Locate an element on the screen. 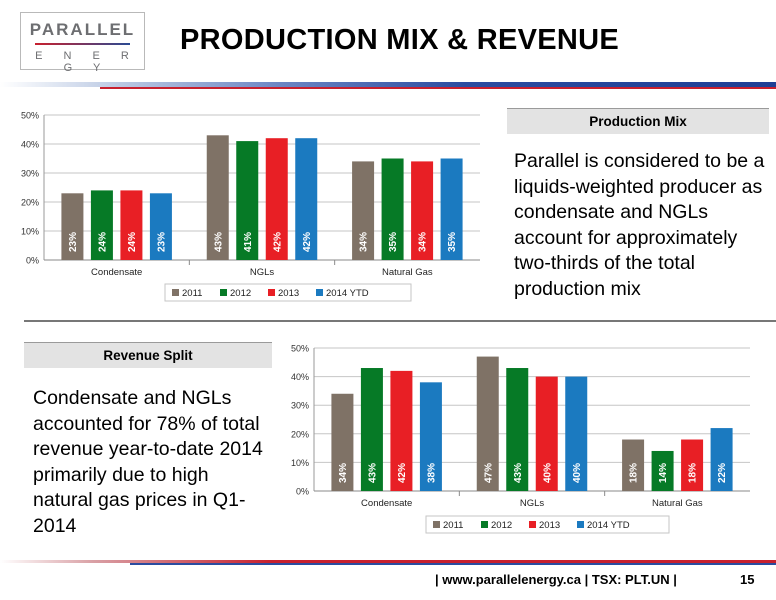 The height and width of the screenshot is (600, 776). footer-website: | www.parallelenergy.ca | TSX: PLT.UN | is located at coordinates (556, 579).